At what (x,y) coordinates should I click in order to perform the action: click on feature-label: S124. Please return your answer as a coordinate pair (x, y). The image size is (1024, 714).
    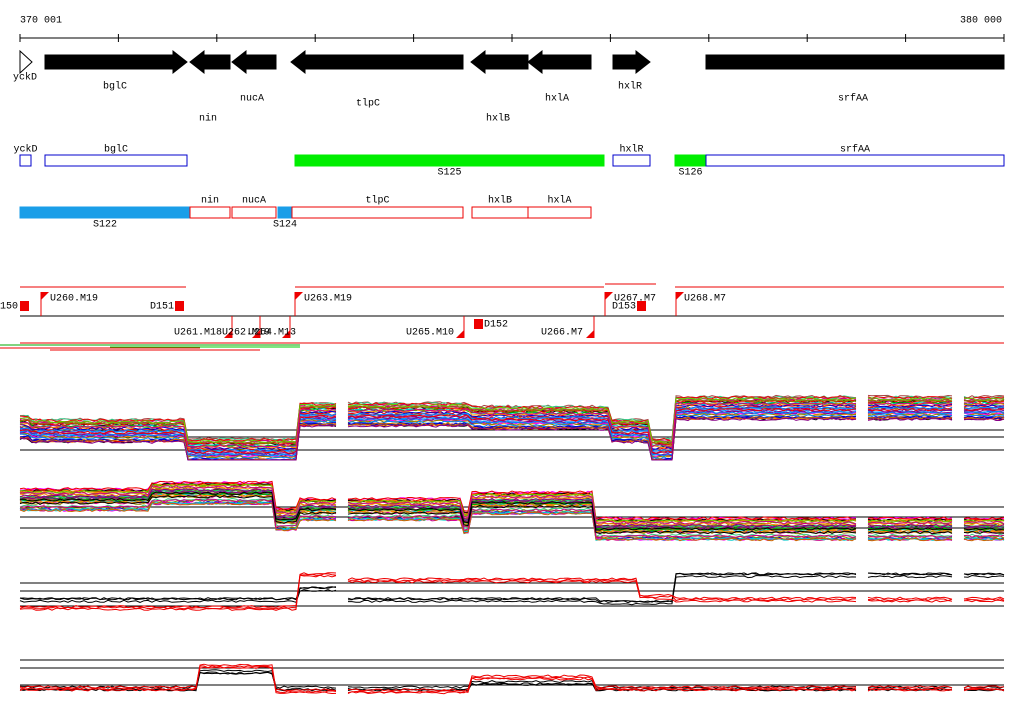
    Looking at the image, I should click on (285, 225).